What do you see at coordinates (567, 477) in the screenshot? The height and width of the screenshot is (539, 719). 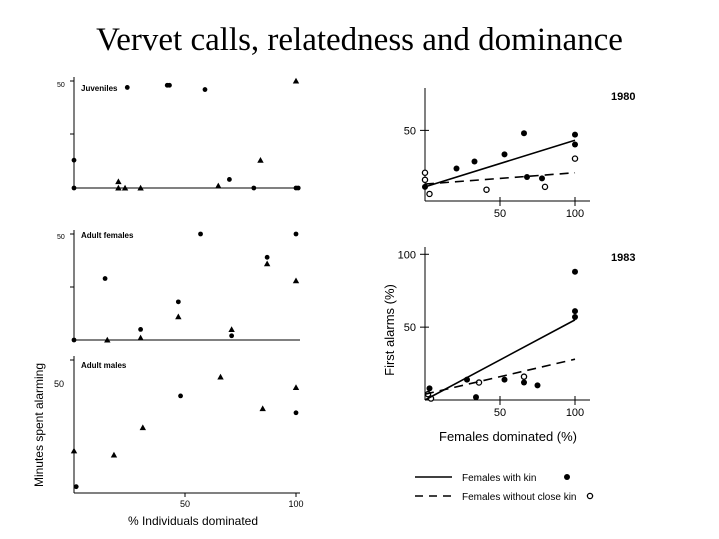 I see `legend-filled-circle-marker` at bounding box center [567, 477].